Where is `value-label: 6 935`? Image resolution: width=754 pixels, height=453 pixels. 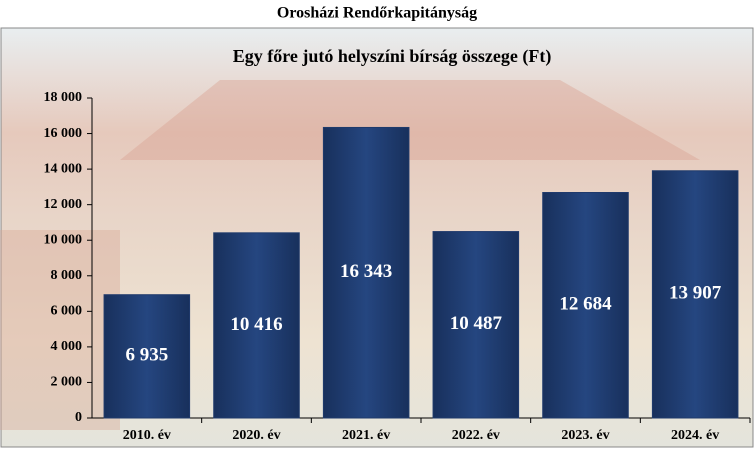 value-label: 6 935 is located at coordinates (146, 355).